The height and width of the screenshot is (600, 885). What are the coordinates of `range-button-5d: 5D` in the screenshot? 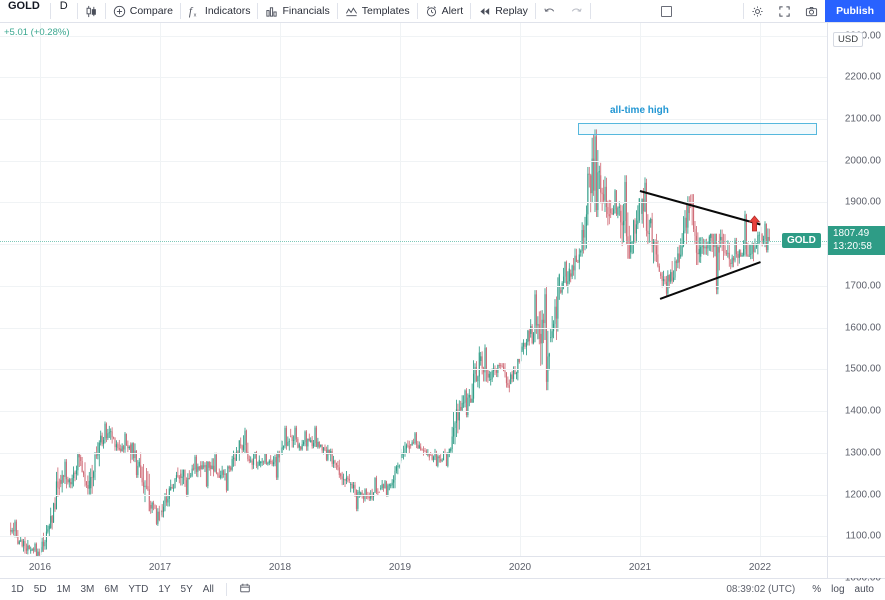 It's located at (40, 589).